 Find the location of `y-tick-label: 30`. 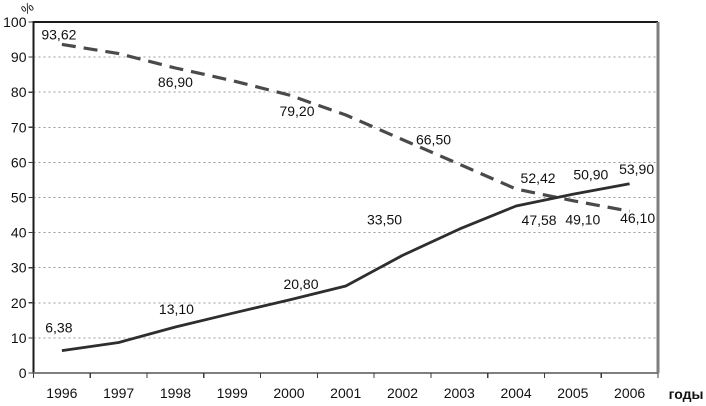

y-tick-label: 30 is located at coordinates (19, 268).